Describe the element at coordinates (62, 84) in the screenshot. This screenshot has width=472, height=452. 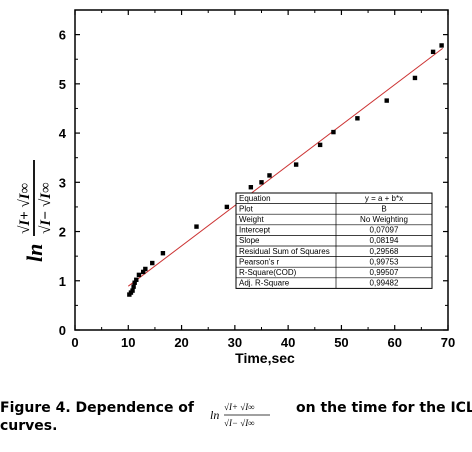
I see `y-tick-label: 5` at that location.